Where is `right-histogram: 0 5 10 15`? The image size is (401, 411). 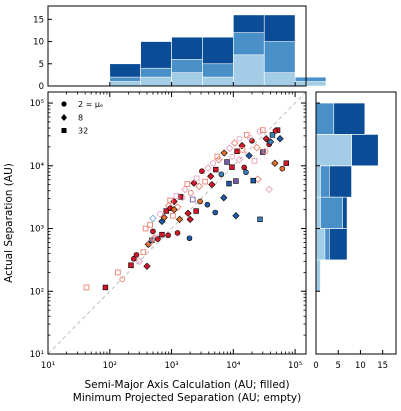 right-histogram: 0 5 10 15 is located at coordinates (355, 231).